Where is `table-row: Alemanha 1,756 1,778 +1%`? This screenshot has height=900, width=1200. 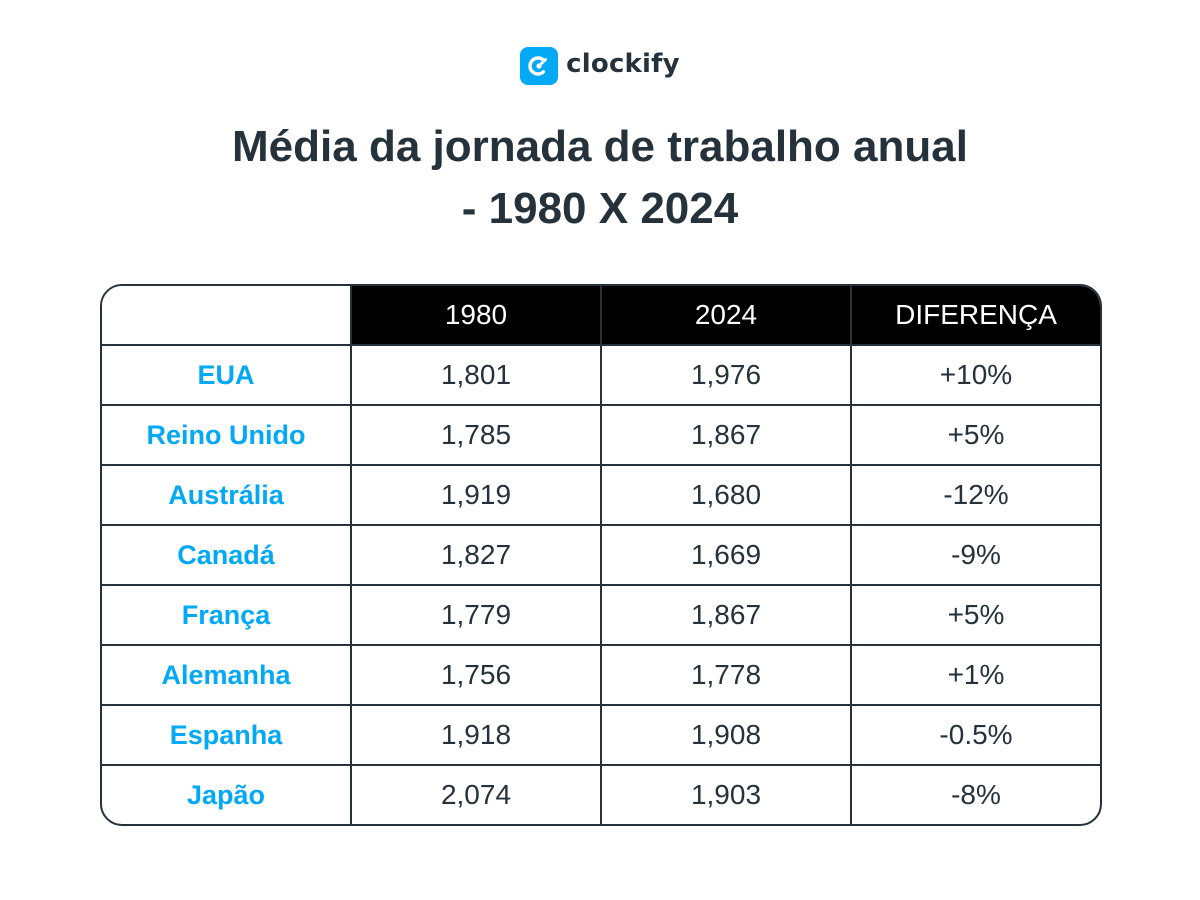 table-row: Alemanha 1,756 1,778 +1% is located at coordinates (601, 675).